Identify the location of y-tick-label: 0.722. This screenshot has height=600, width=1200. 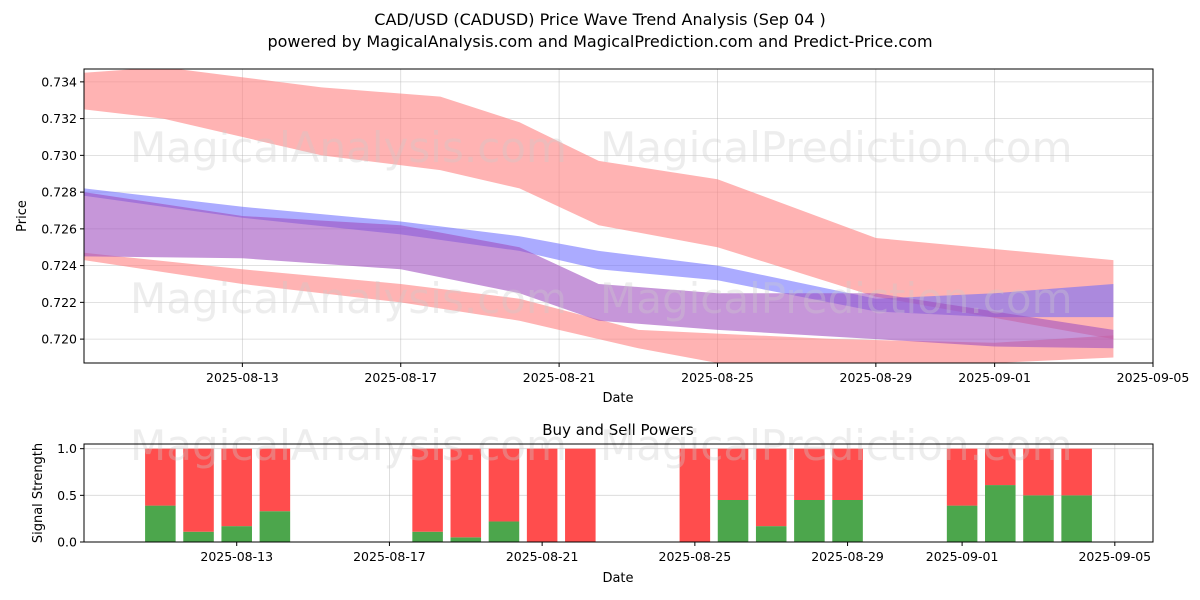
(59, 302).